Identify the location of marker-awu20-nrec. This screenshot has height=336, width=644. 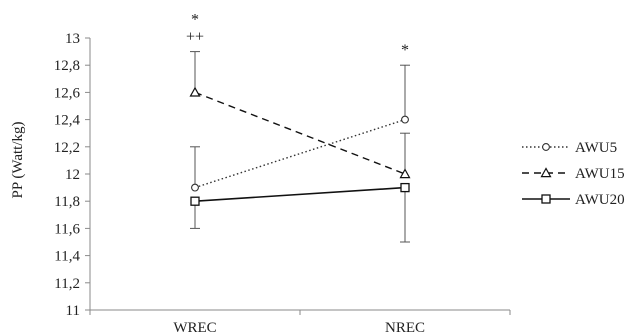
(405, 187).